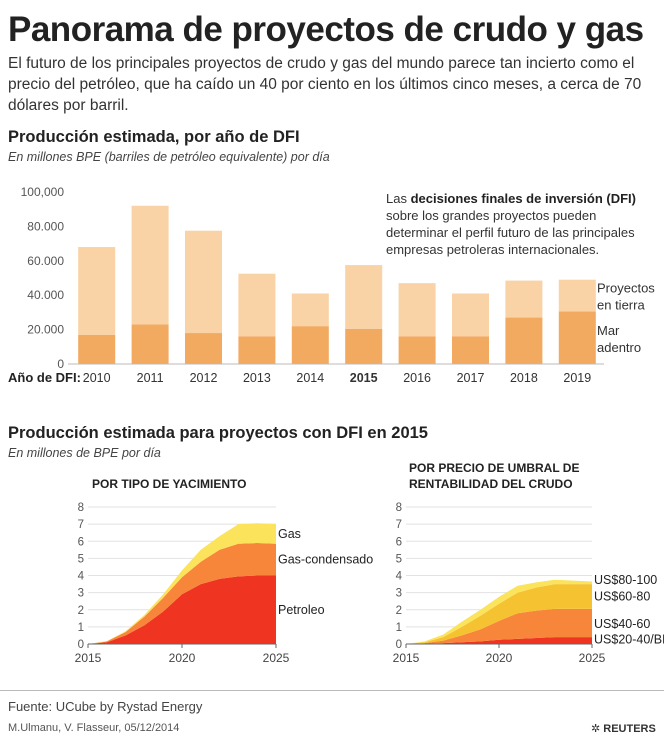 The height and width of the screenshot is (737, 664). What do you see at coordinates (84, 453) in the screenshot?
I see `section2-subtitle: En millones de BPE por día` at bounding box center [84, 453].